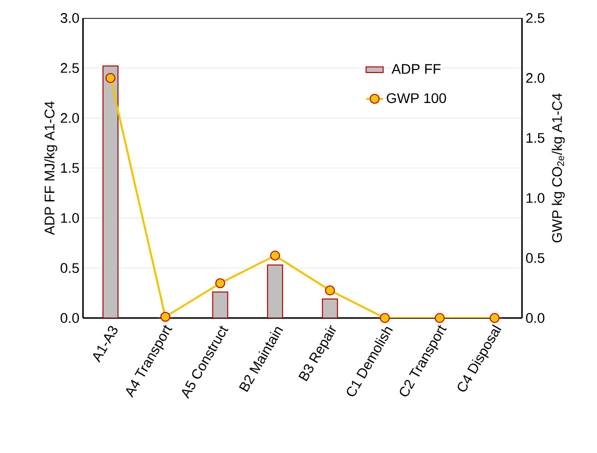 The width and height of the screenshot is (597, 453). What do you see at coordinates (535, 18) in the screenshot?
I see `y2-tick-label: 2.5` at bounding box center [535, 18].